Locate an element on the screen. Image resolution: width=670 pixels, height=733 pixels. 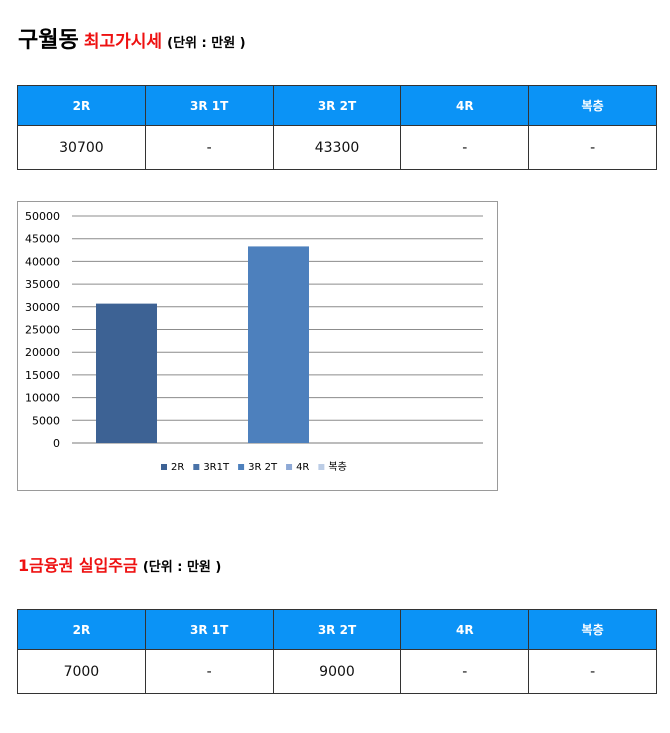
y-tick-label: 15000 is located at coordinates (42, 375).